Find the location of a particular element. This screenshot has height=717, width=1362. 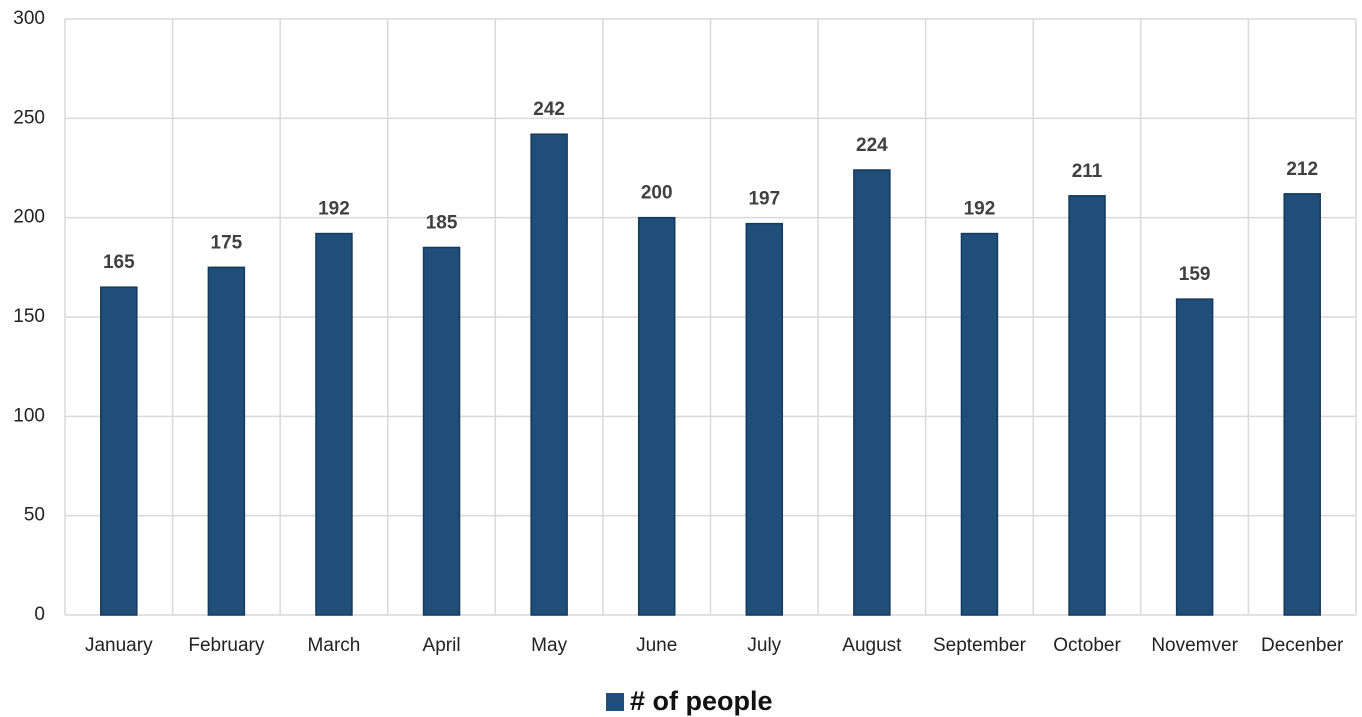

x-tick-label: June is located at coordinates (656, 645).